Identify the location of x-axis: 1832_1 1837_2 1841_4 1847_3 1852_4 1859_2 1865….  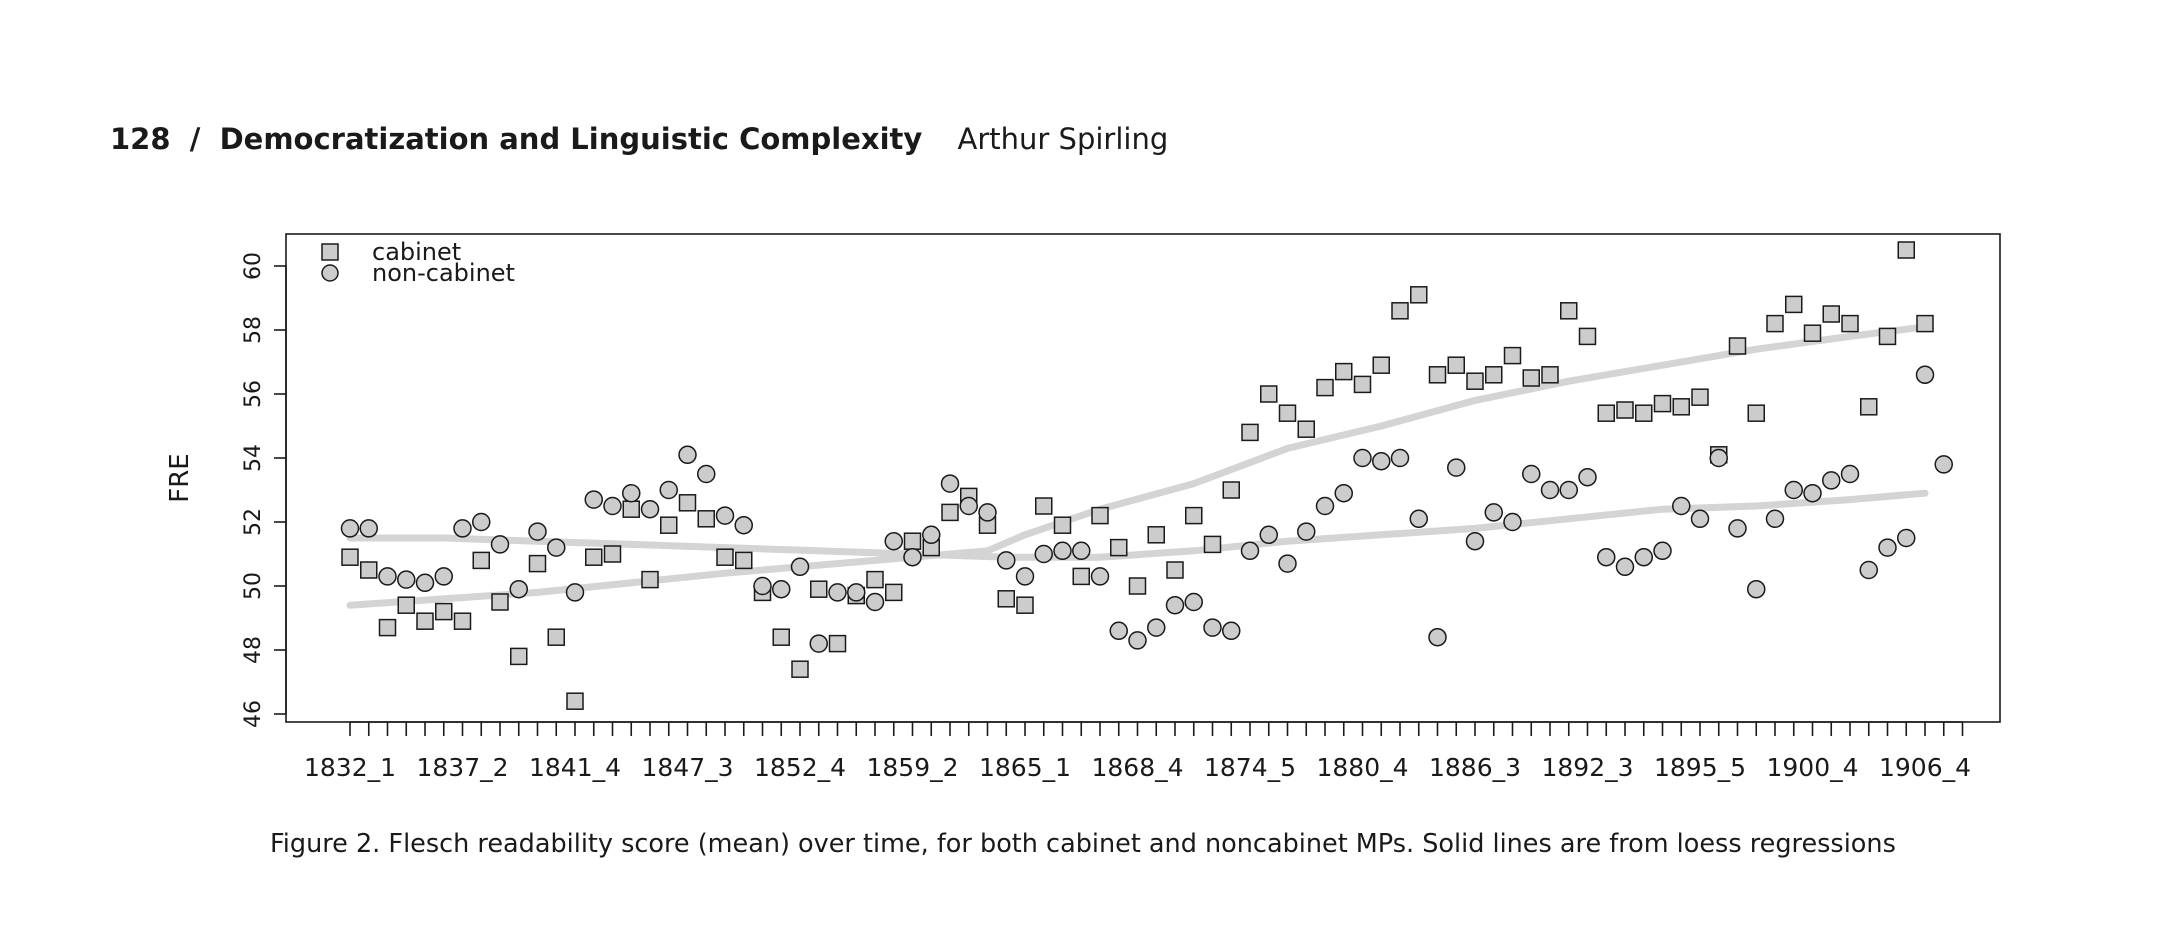
(1137, 751).